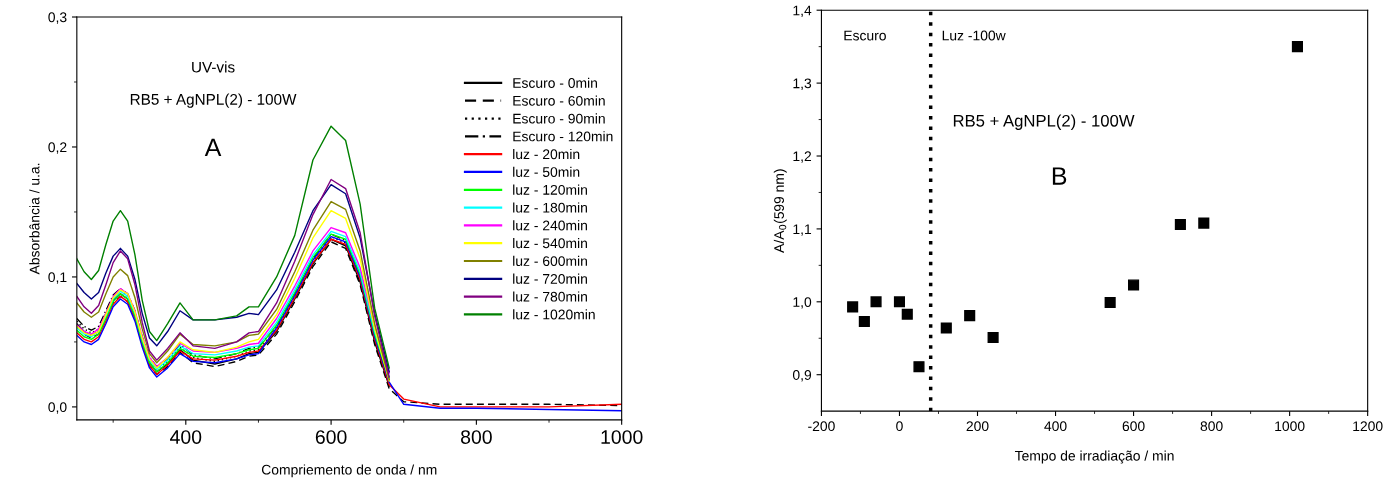 The image size is (1397, 486). I want to click on legend-label: Escuro - 90min, so click(559, 118).